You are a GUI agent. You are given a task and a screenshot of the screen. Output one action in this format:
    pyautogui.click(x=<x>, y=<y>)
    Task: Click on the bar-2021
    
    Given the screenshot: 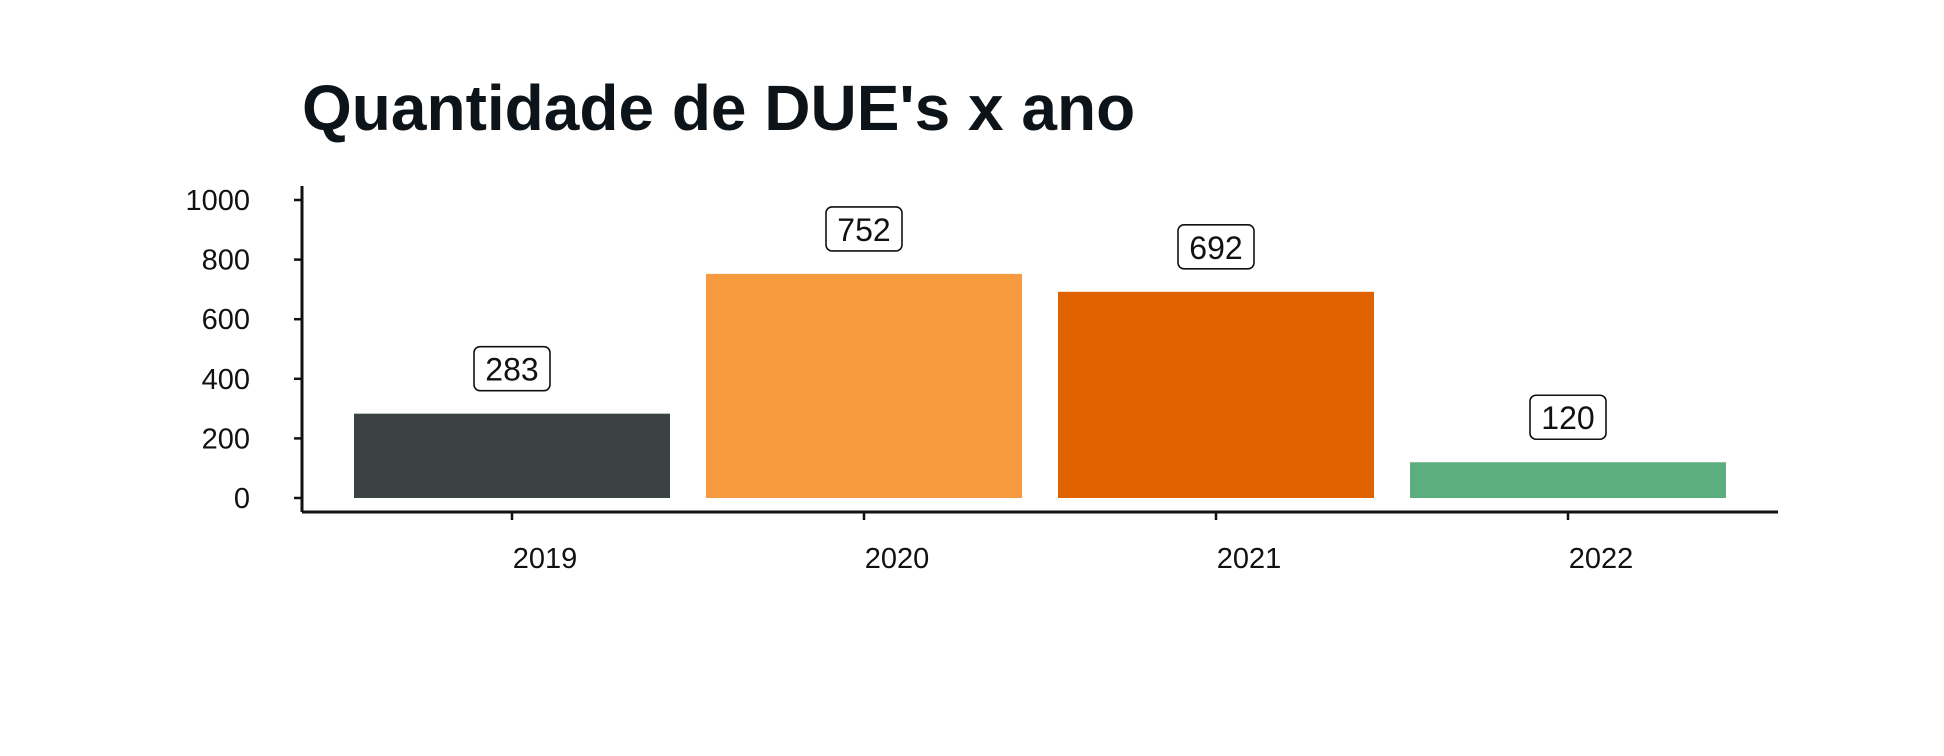 What is the action you would take?
    pyautogui.click(x=1216, y=394)
    